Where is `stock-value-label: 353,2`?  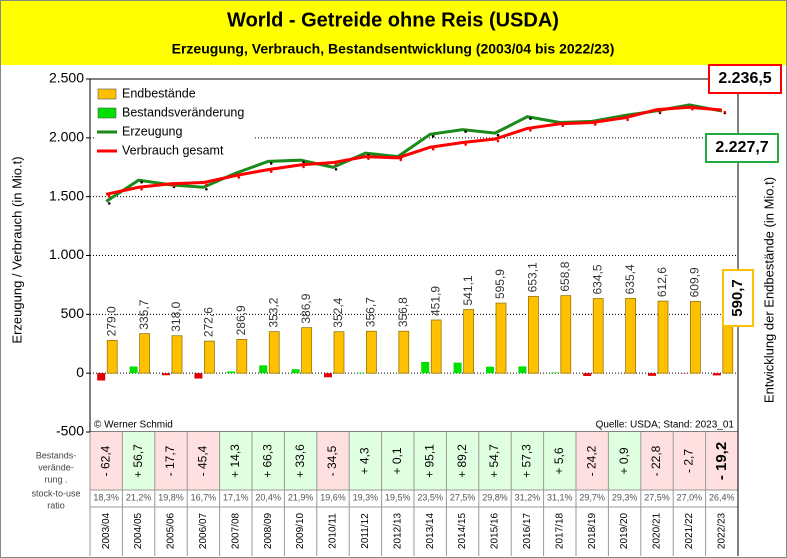 stock-value-label: 353,2 is located at coordinates (273, 312).